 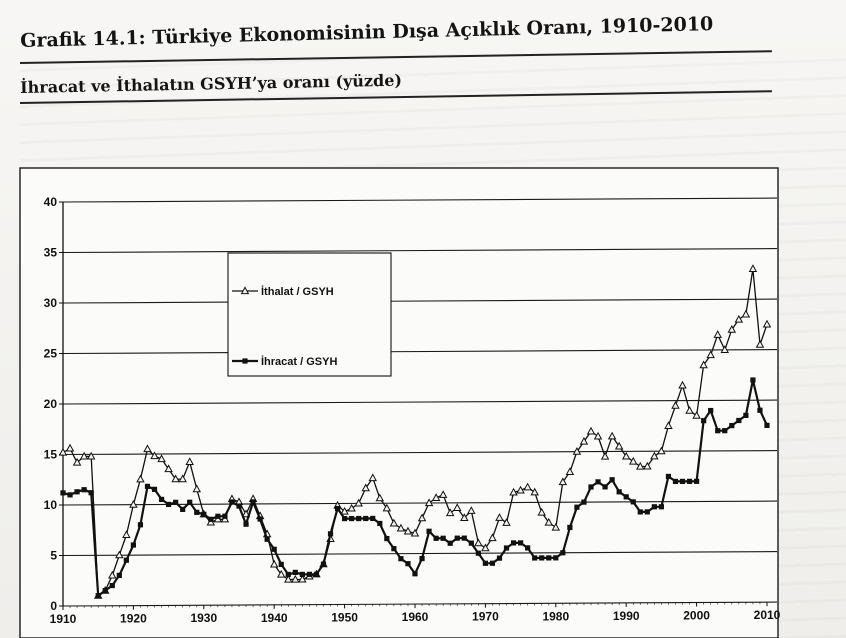 I want to click on y-tick-label: 15, so click(x=51, y=455).